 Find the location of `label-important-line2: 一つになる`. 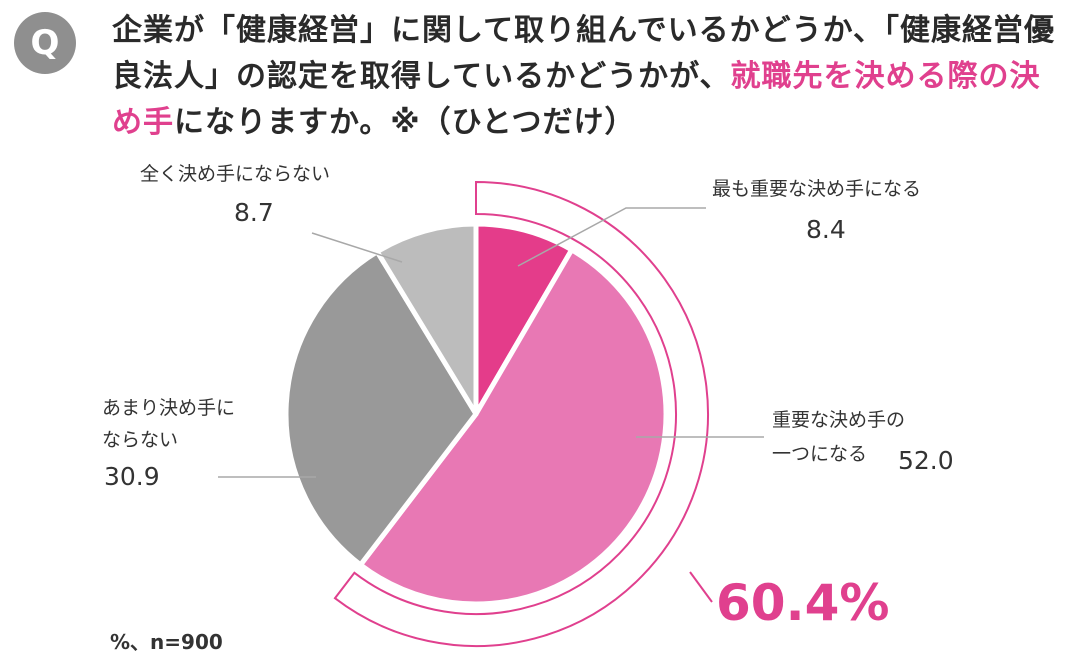

label-important-line2: 一つになる is located at coordinates (820, 454).